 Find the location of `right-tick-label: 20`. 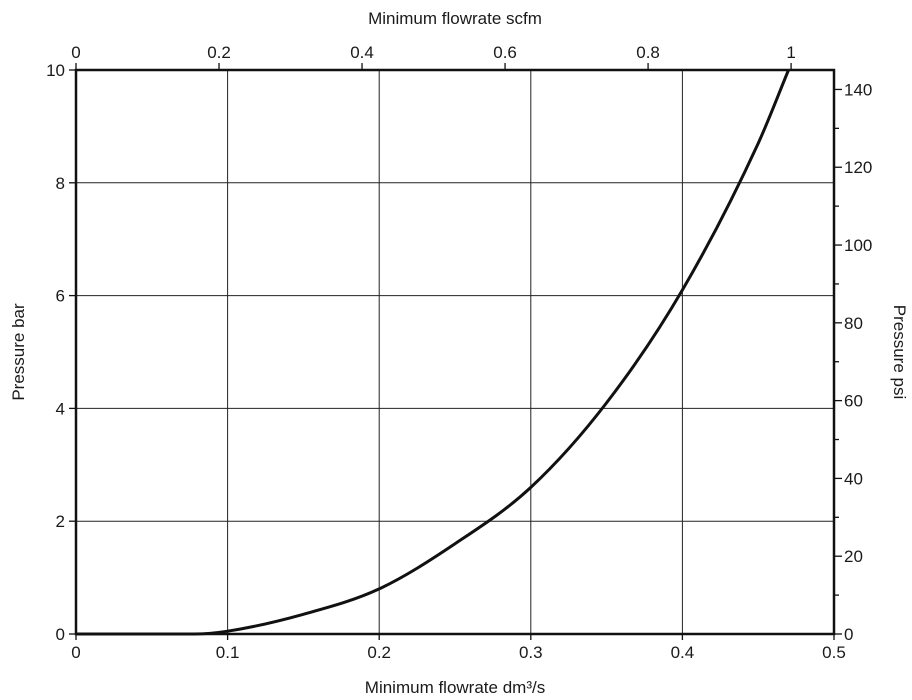

right-tick-label: 20 is located at coordinates (853, 556).